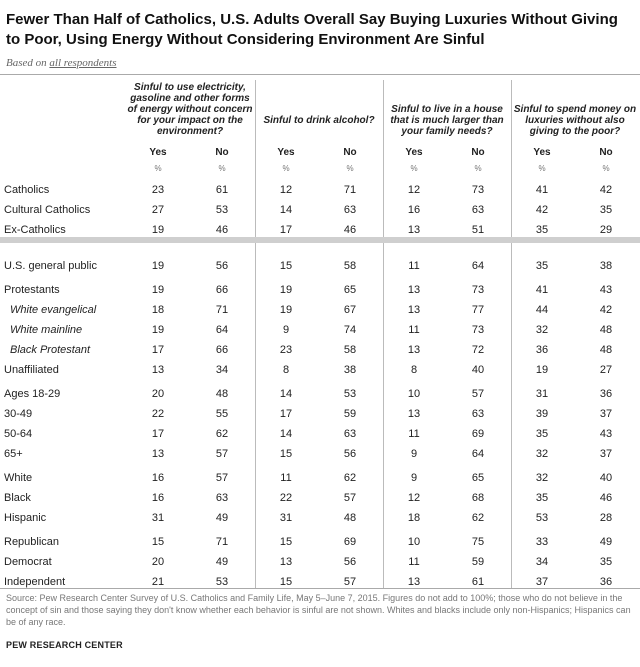 The width and height of the screenshot is (640, 667). Describe the element at coordinates (542, 310) in the screenshot. I see `cell-value: 44` at that location.